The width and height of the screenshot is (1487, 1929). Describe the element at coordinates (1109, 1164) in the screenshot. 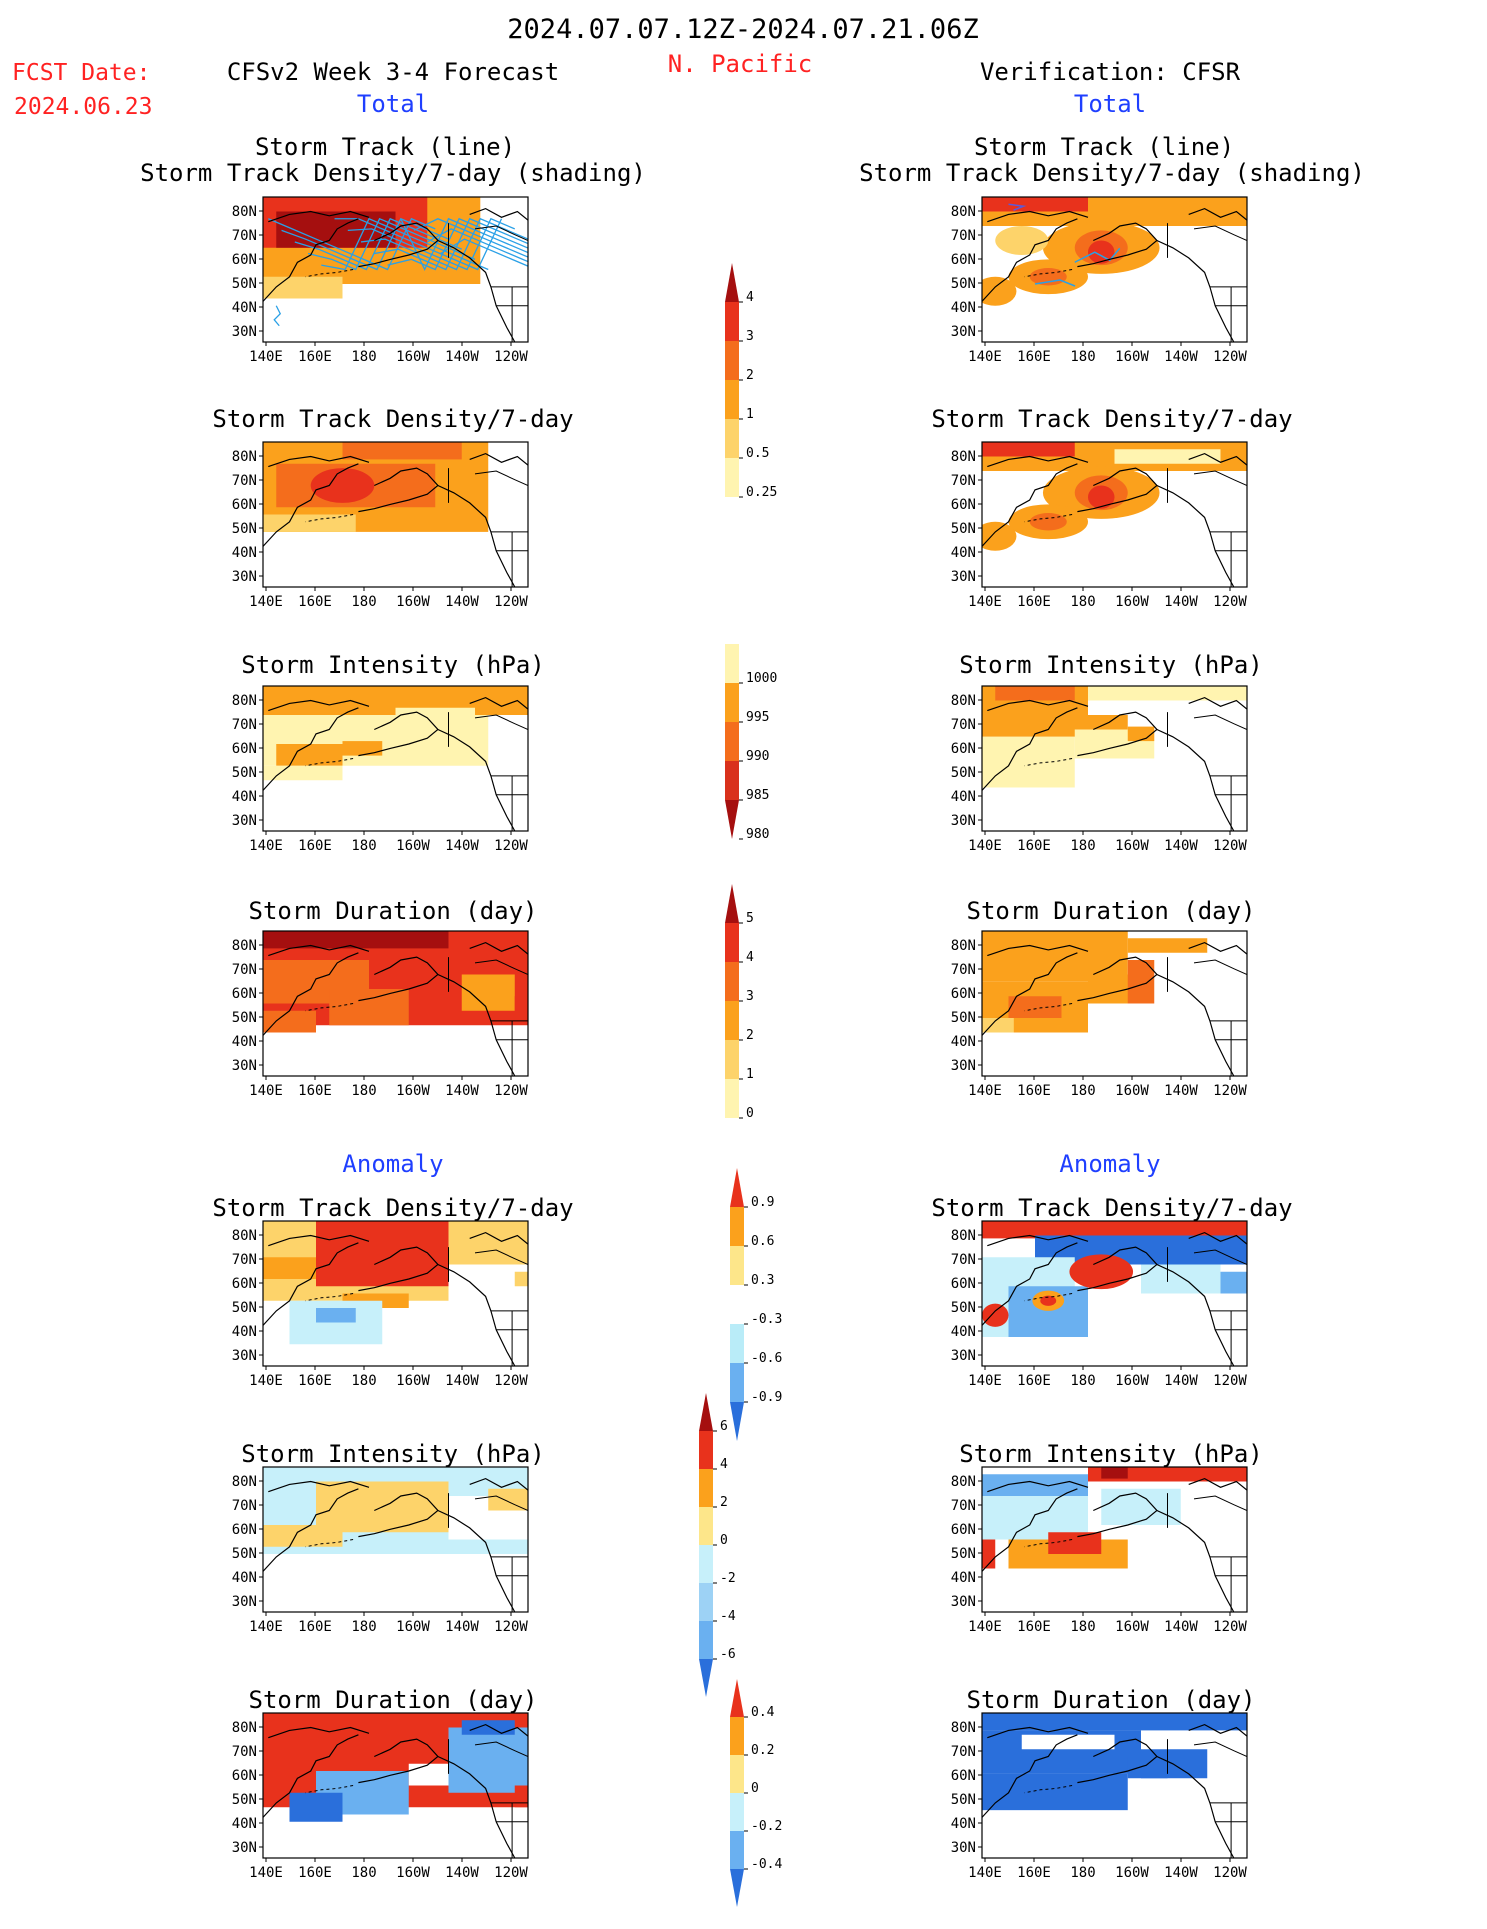

I see `right-anomaly-label: Anomaly` at that location.